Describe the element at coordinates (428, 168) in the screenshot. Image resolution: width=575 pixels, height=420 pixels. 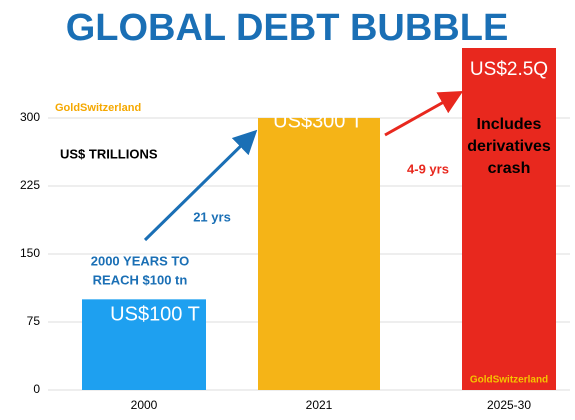
I see `annotation: 4-9 yrs` at that location.